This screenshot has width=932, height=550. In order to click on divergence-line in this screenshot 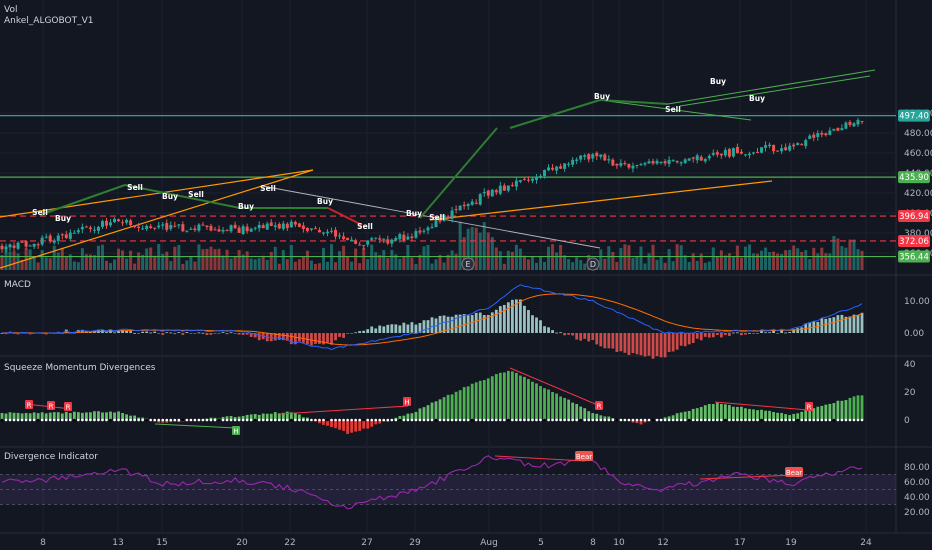, I will do `click(540, 458)`.